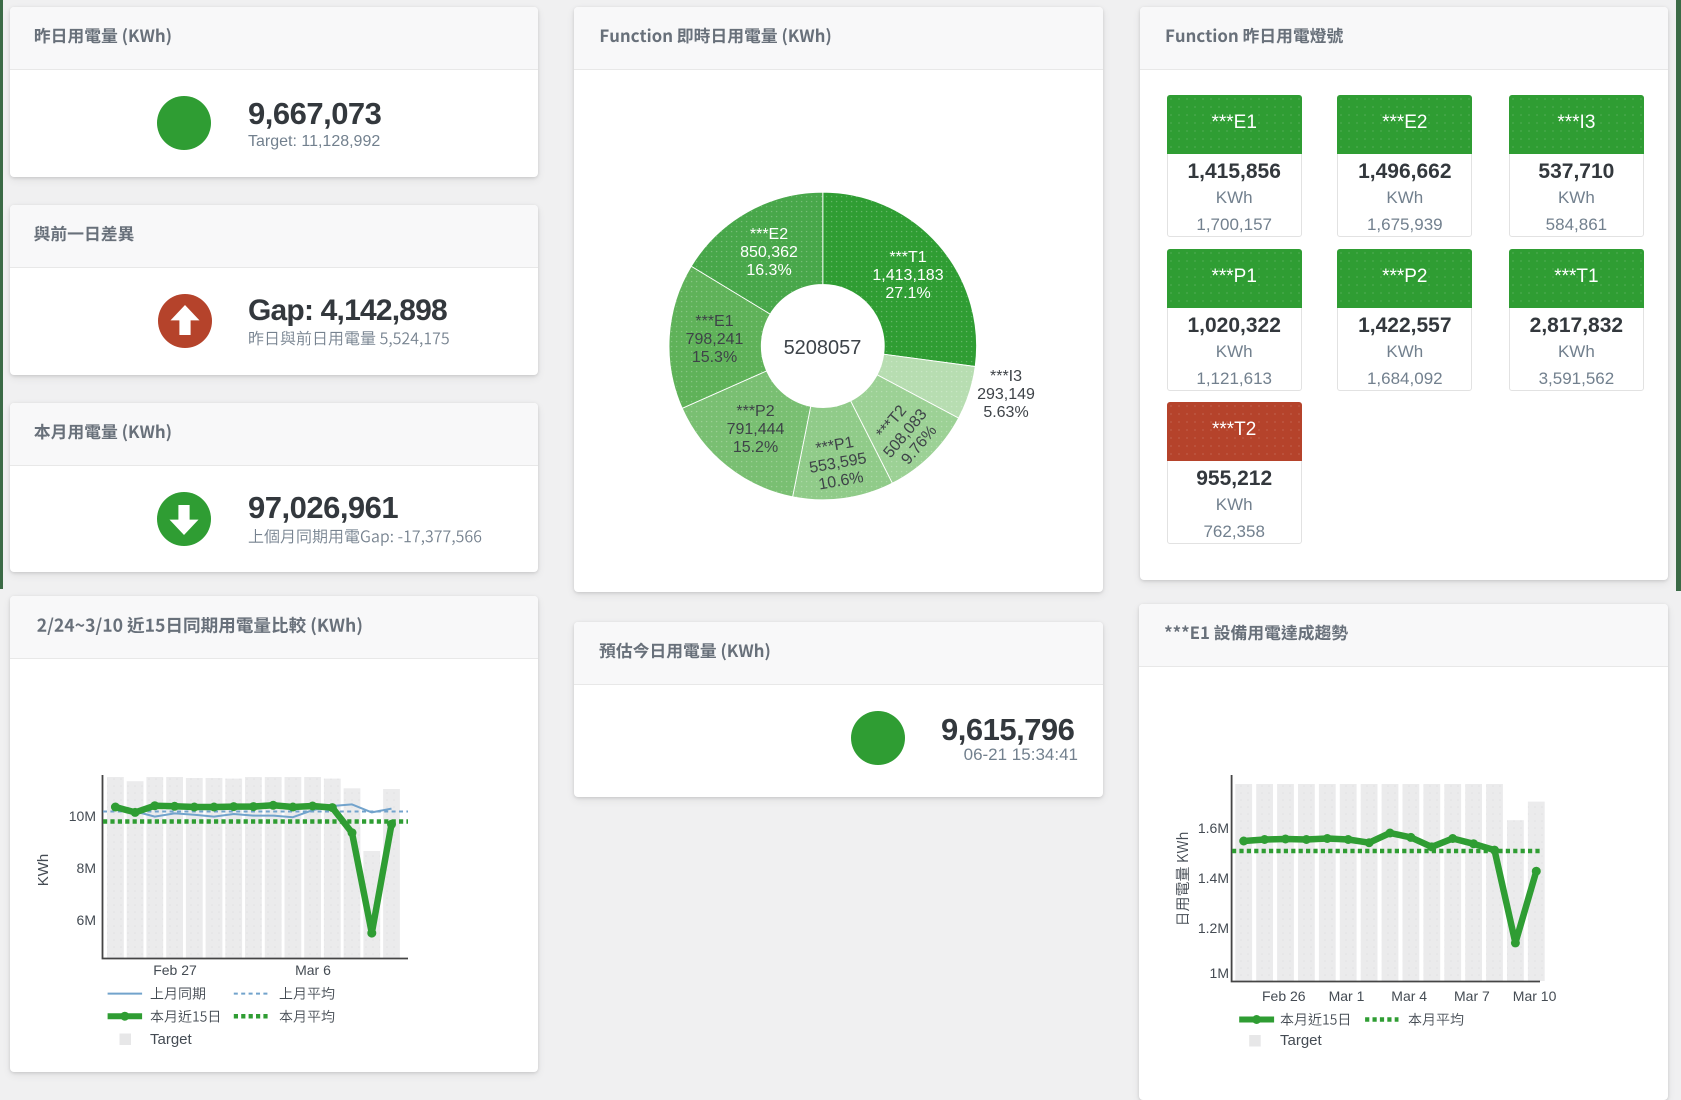  Describe the element at coordinates (1213, 878) in the screenshot. I see `svg-text: 1.4M` at that location.